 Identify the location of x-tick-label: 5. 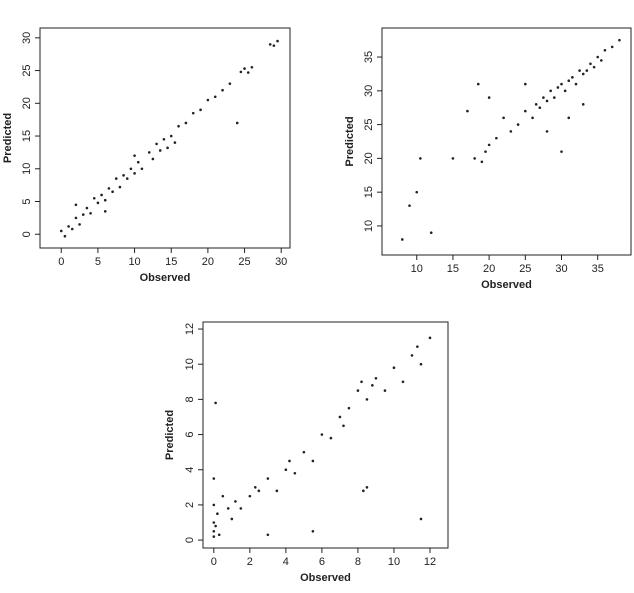
(98, 262).